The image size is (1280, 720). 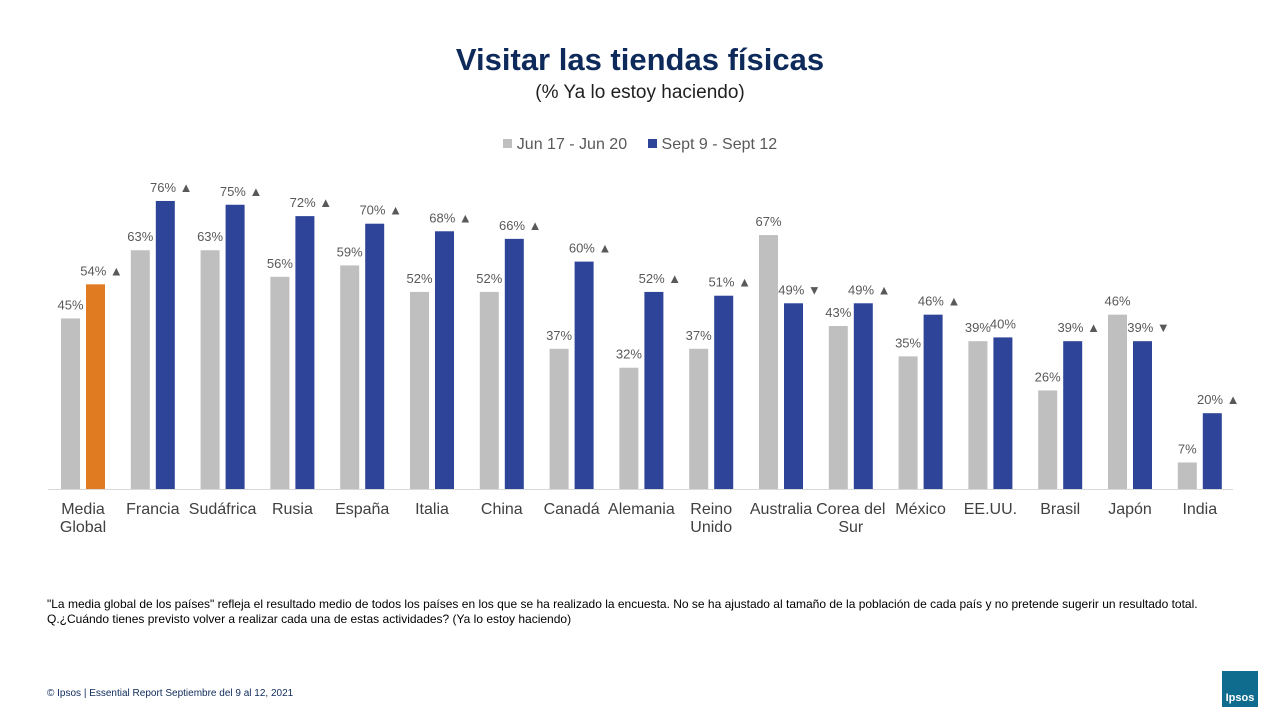 I want to click on label-sept-16: 20% ▲, so click(x=1218, y=399).